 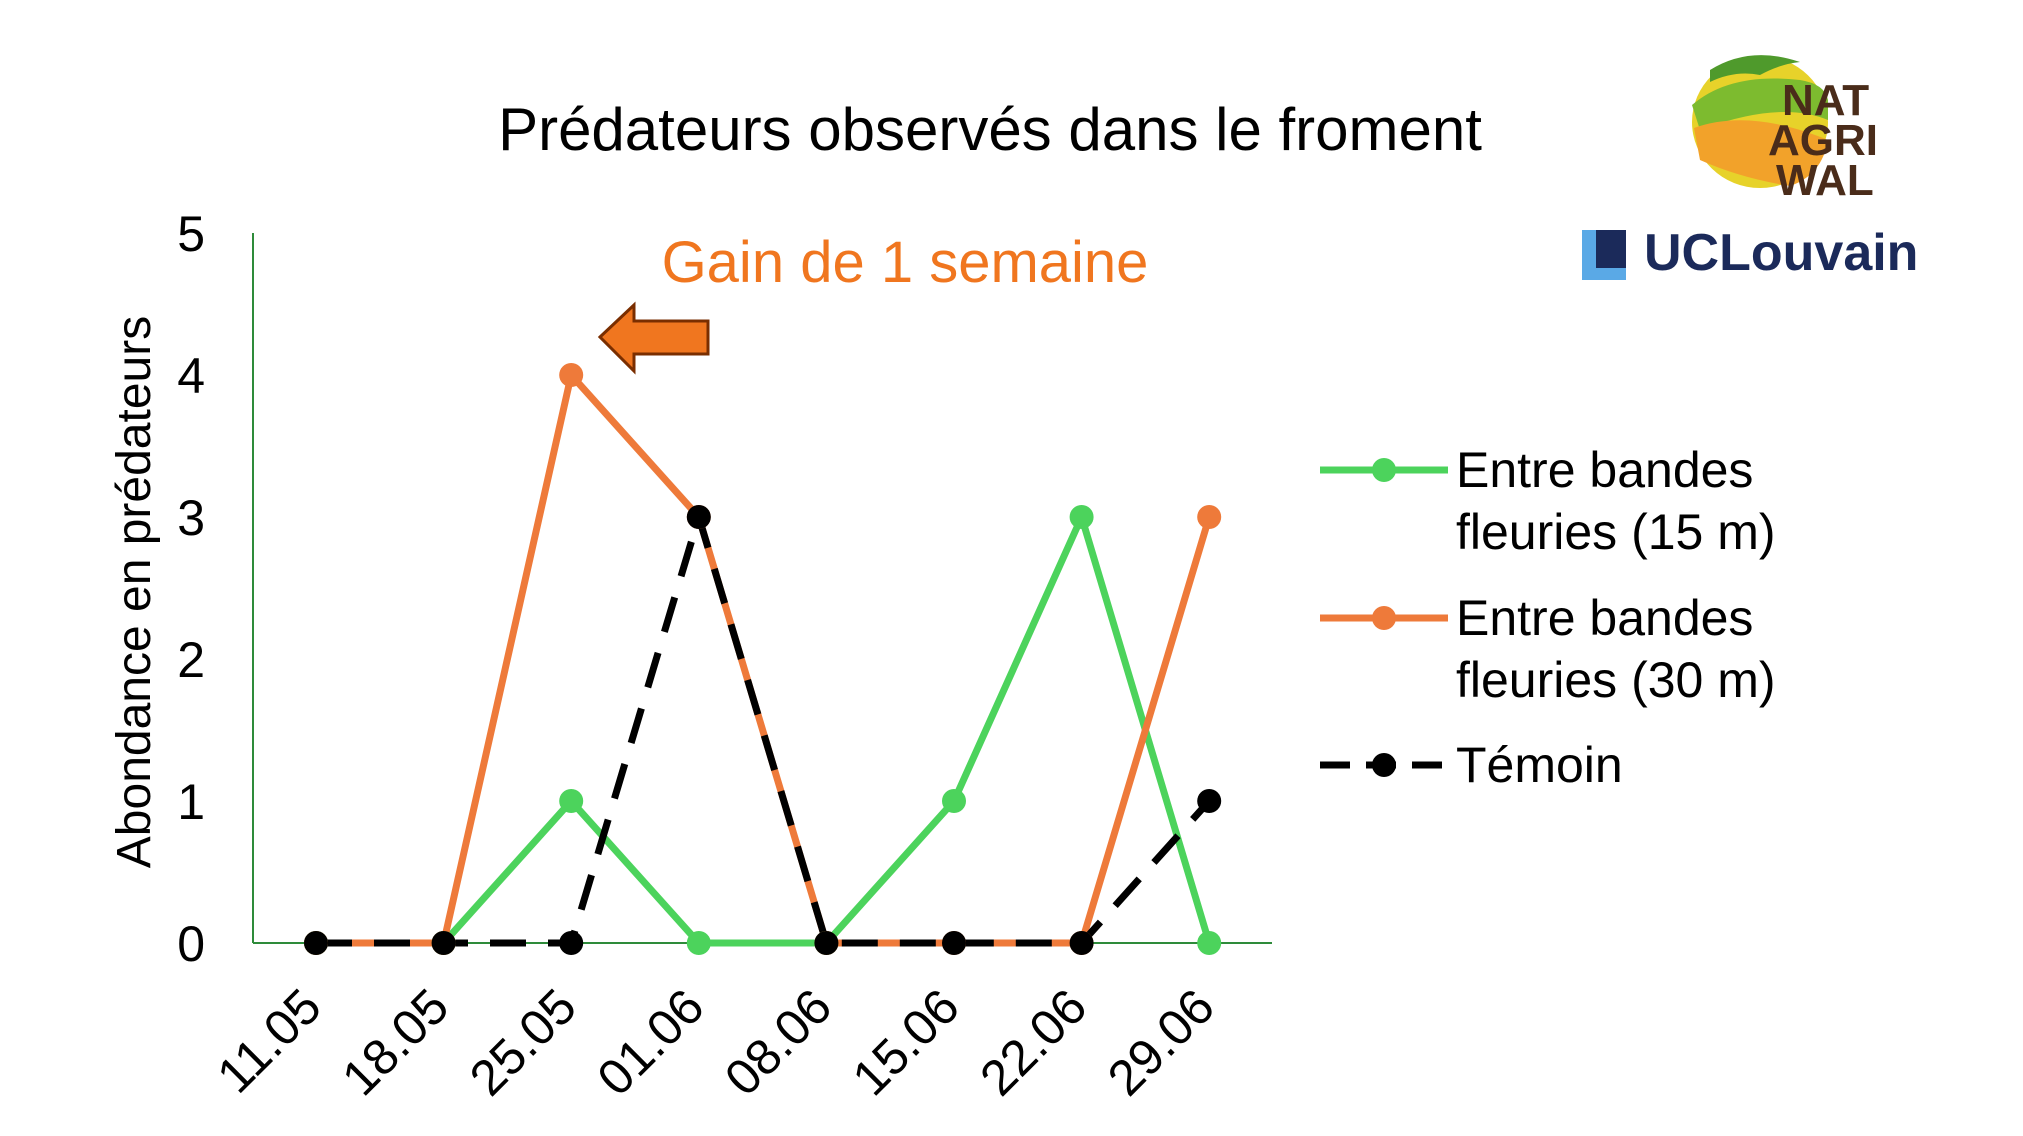 I want to click on natagriwal-logo-line-2: AGRI, so click(x=1823, y=140).